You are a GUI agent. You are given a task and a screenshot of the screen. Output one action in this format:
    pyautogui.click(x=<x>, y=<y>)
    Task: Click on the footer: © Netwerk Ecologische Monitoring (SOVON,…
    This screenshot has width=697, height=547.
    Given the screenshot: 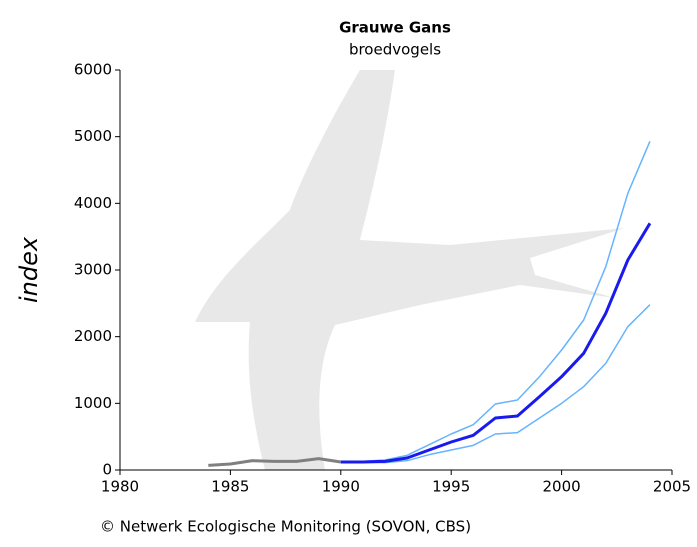 What is the action you would take?
    pyautogui.click(x=285, y=527)
    